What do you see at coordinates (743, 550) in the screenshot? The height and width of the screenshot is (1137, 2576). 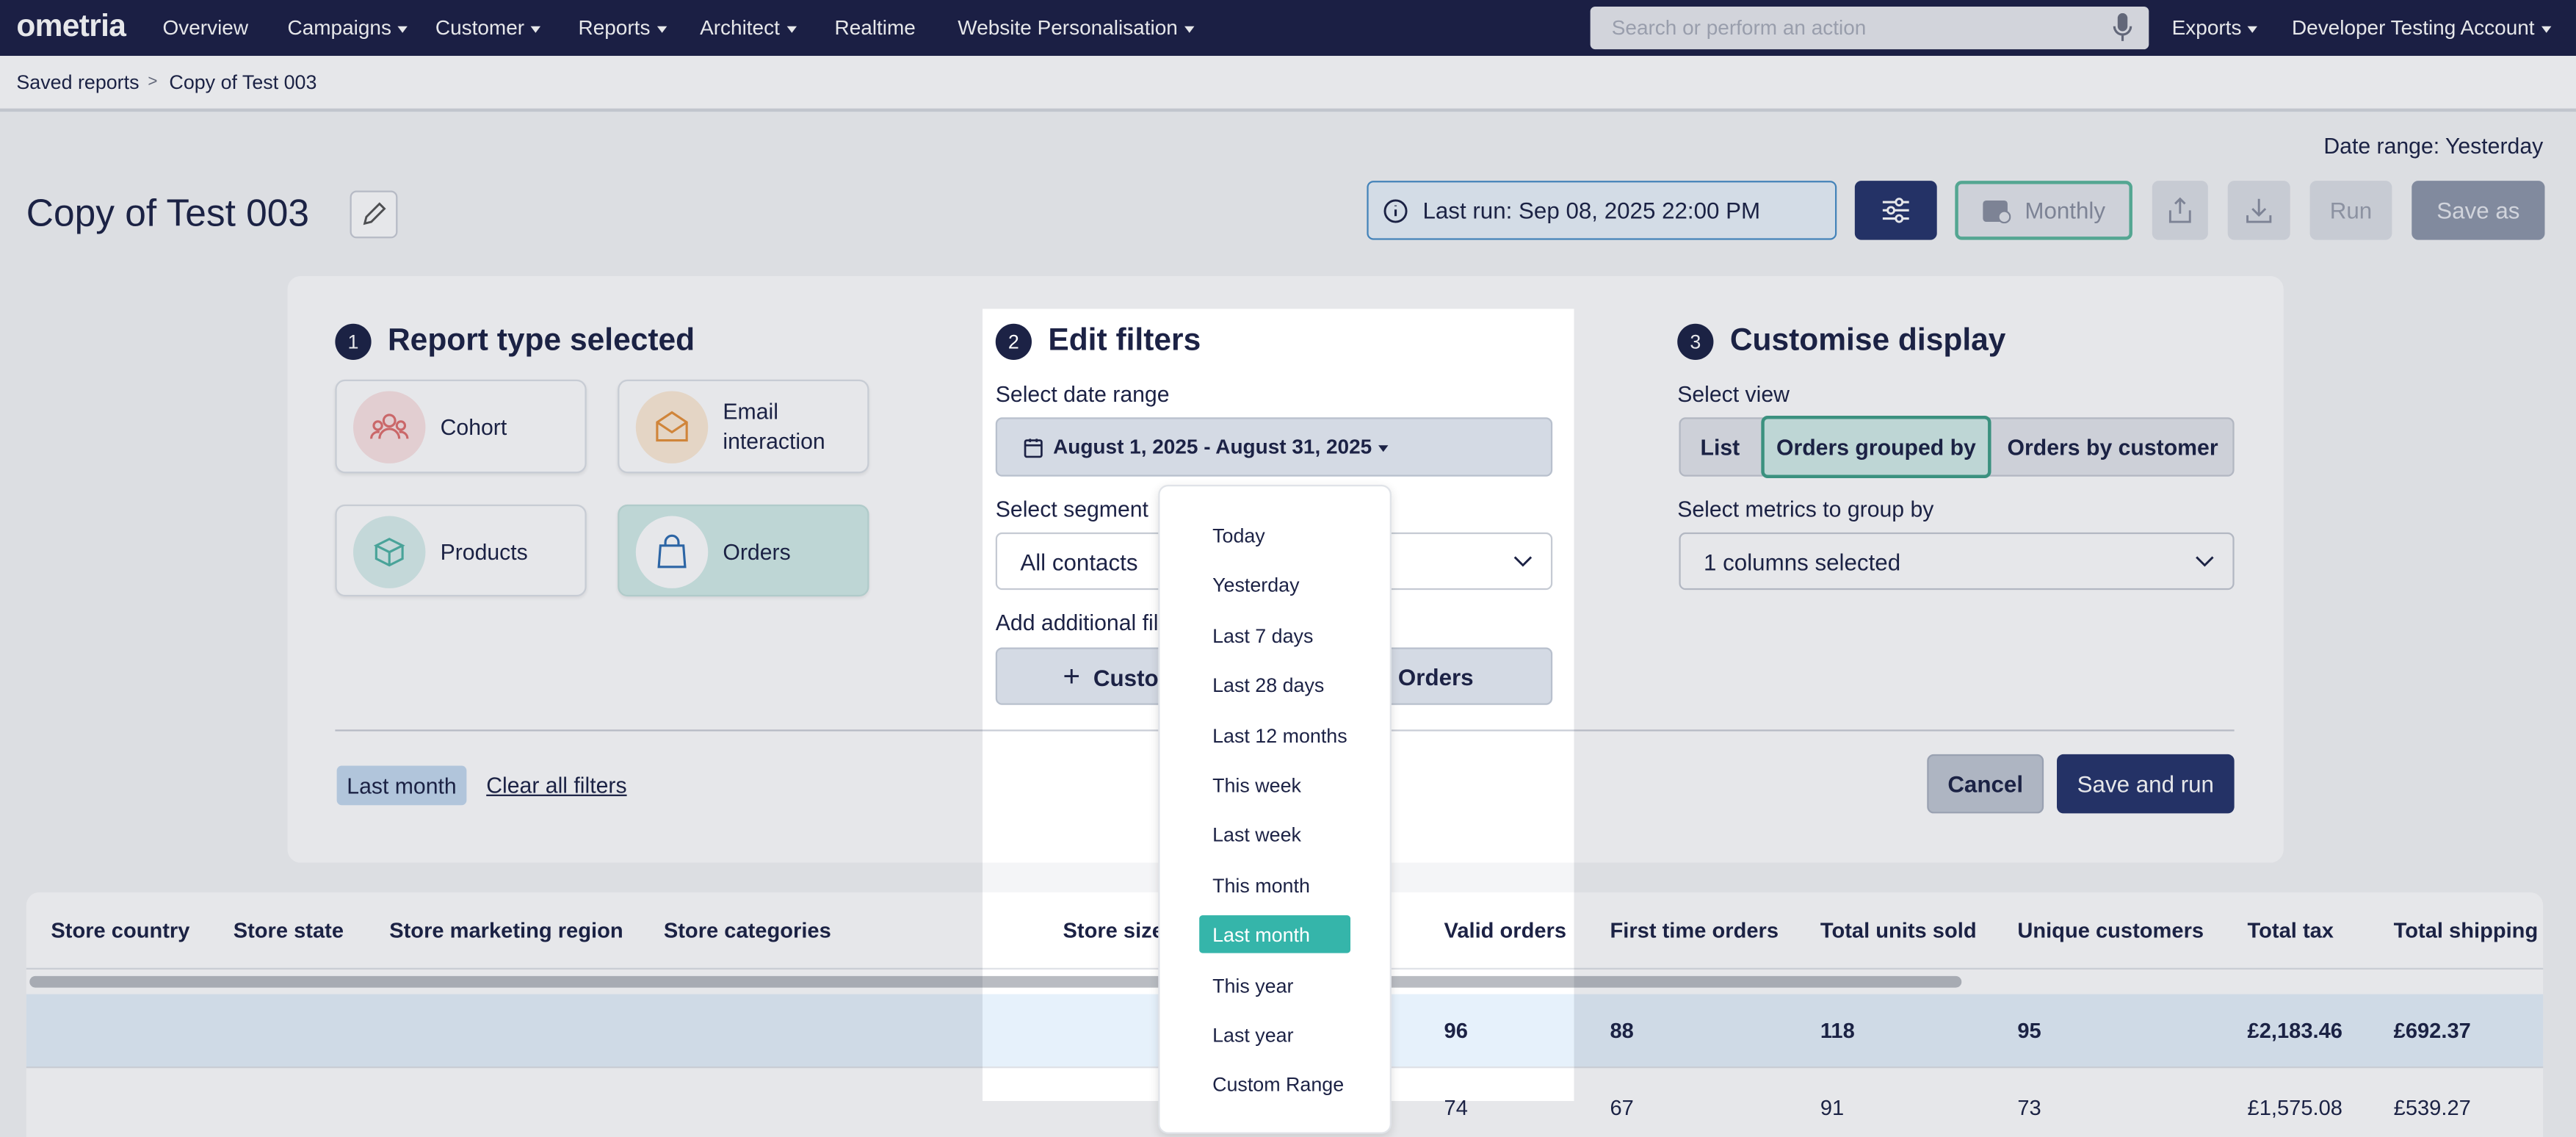 I see `report-type-tile-selected: Orders` at bounding box center [743, 550].